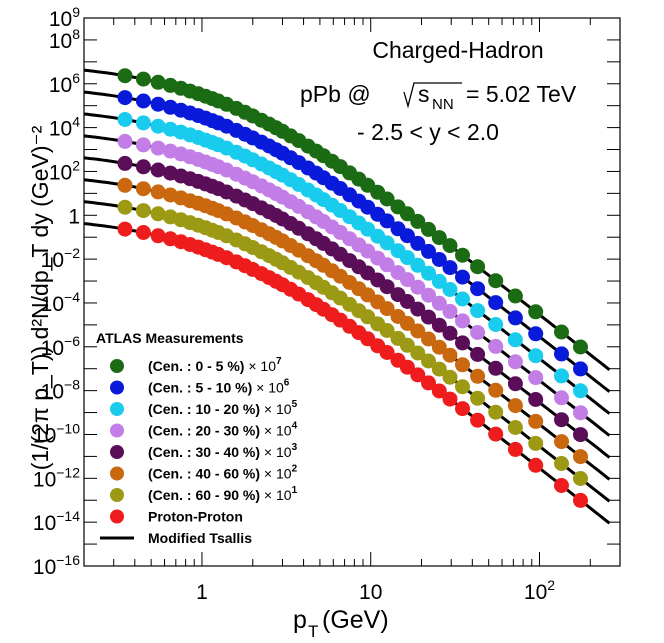  Describe the element at coordinates (64, 170) in the screenshot. I see `y-tick-label: 10²` at that location.